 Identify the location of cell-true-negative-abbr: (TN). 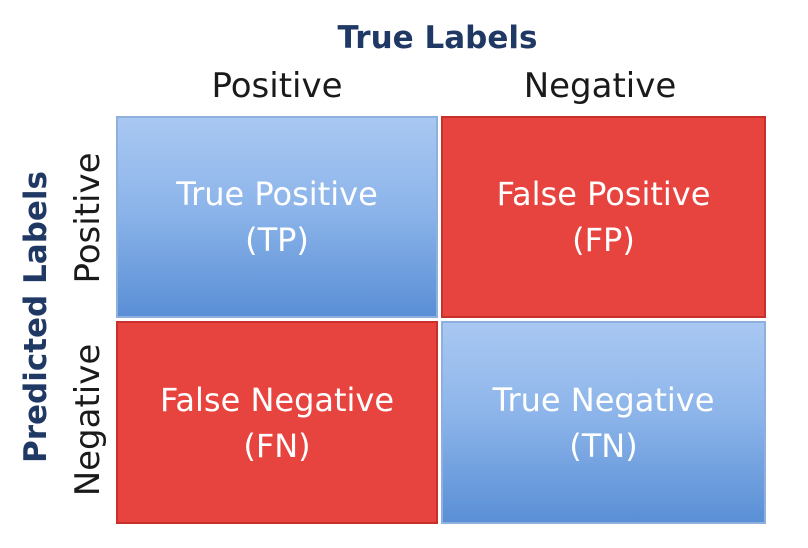
(603, 445).